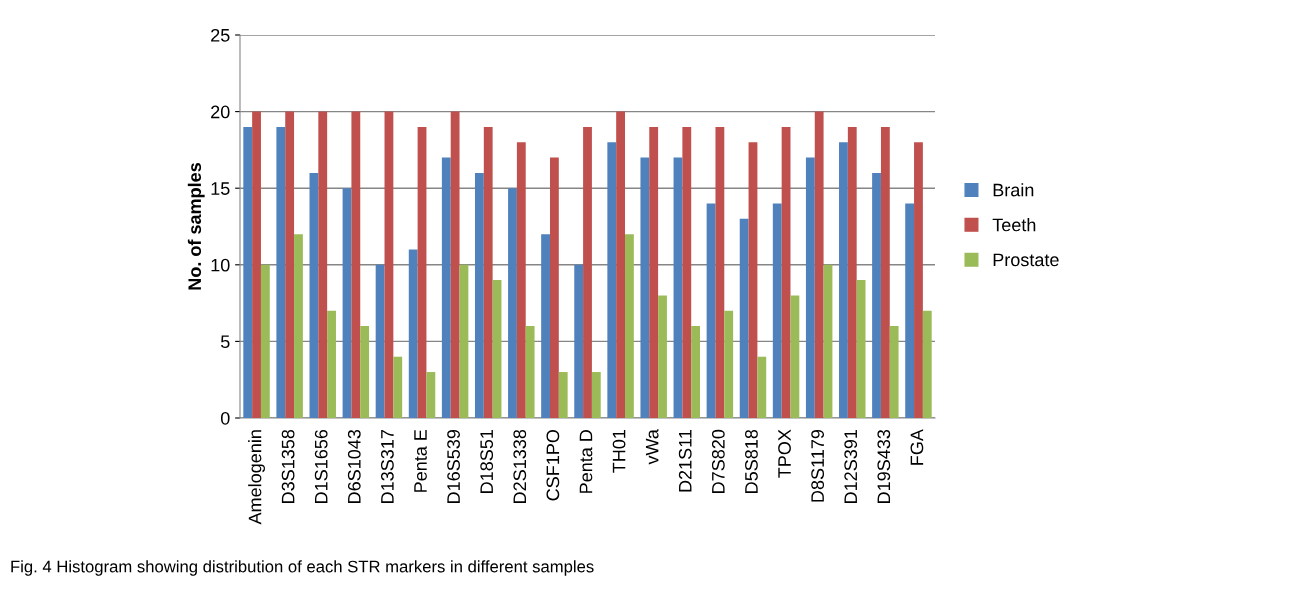  I want to click on legend-label: Brain, so click(1013, 190).